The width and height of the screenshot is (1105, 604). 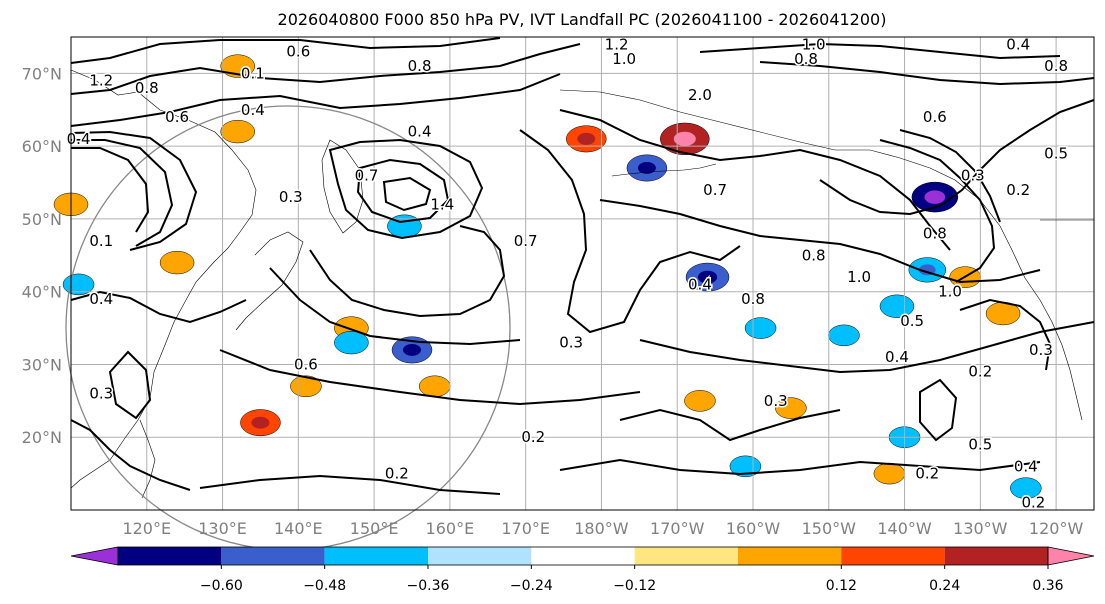 What do you see at coordinates (664, 170) in the screenshot?
I see `coastline-aleutians` at bounding box center [664, 170].